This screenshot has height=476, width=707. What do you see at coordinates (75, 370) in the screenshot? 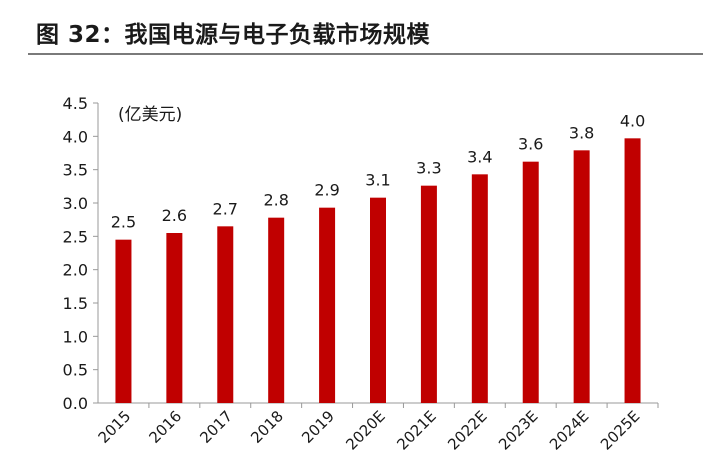
I see `y-tick-label: 0.5` at bounding box center [75, 370].